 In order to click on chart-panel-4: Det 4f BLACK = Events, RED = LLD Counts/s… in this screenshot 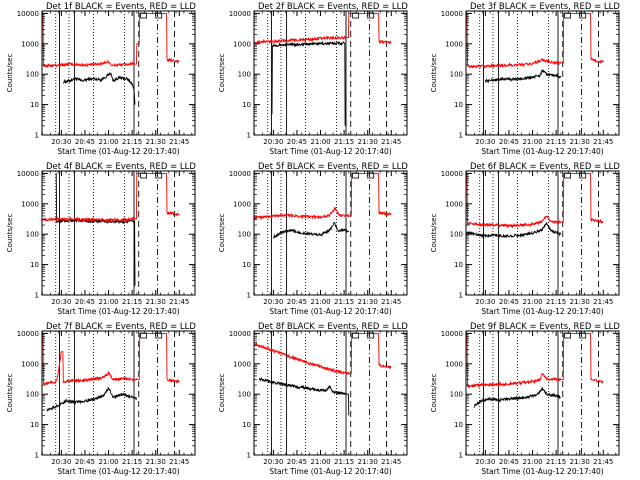, I will do `click(101, 239)`.